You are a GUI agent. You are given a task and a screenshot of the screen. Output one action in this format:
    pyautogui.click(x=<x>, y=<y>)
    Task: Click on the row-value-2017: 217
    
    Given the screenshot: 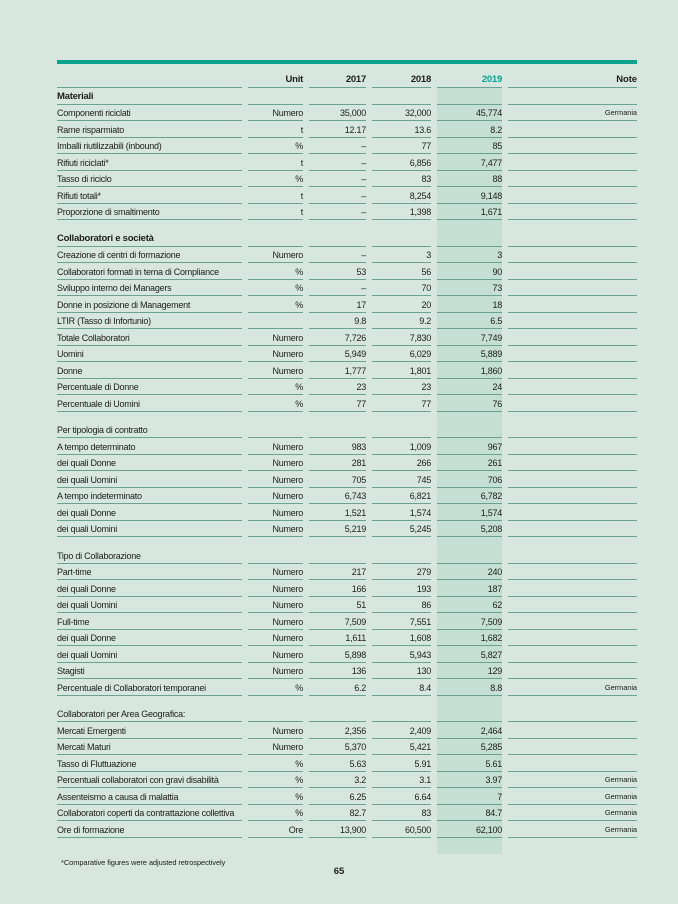 What is the action you would take?
    pyautogui.click(x=337, y=573)
    